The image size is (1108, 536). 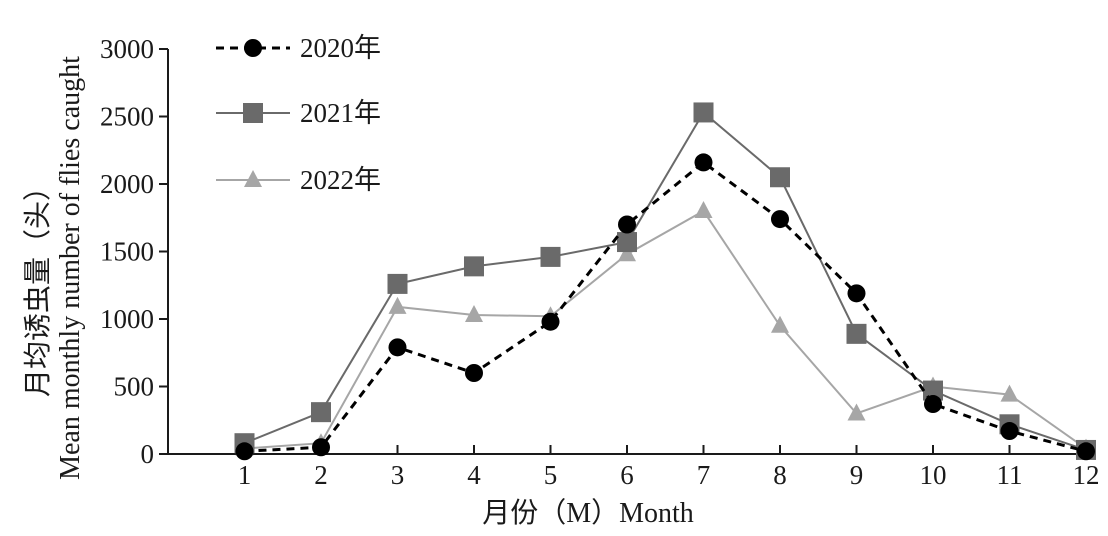 What do you see at coordinates (1086, 475) in the screenshot?
I see `x-tick-label: 12` at bounding box center [1086, 475].